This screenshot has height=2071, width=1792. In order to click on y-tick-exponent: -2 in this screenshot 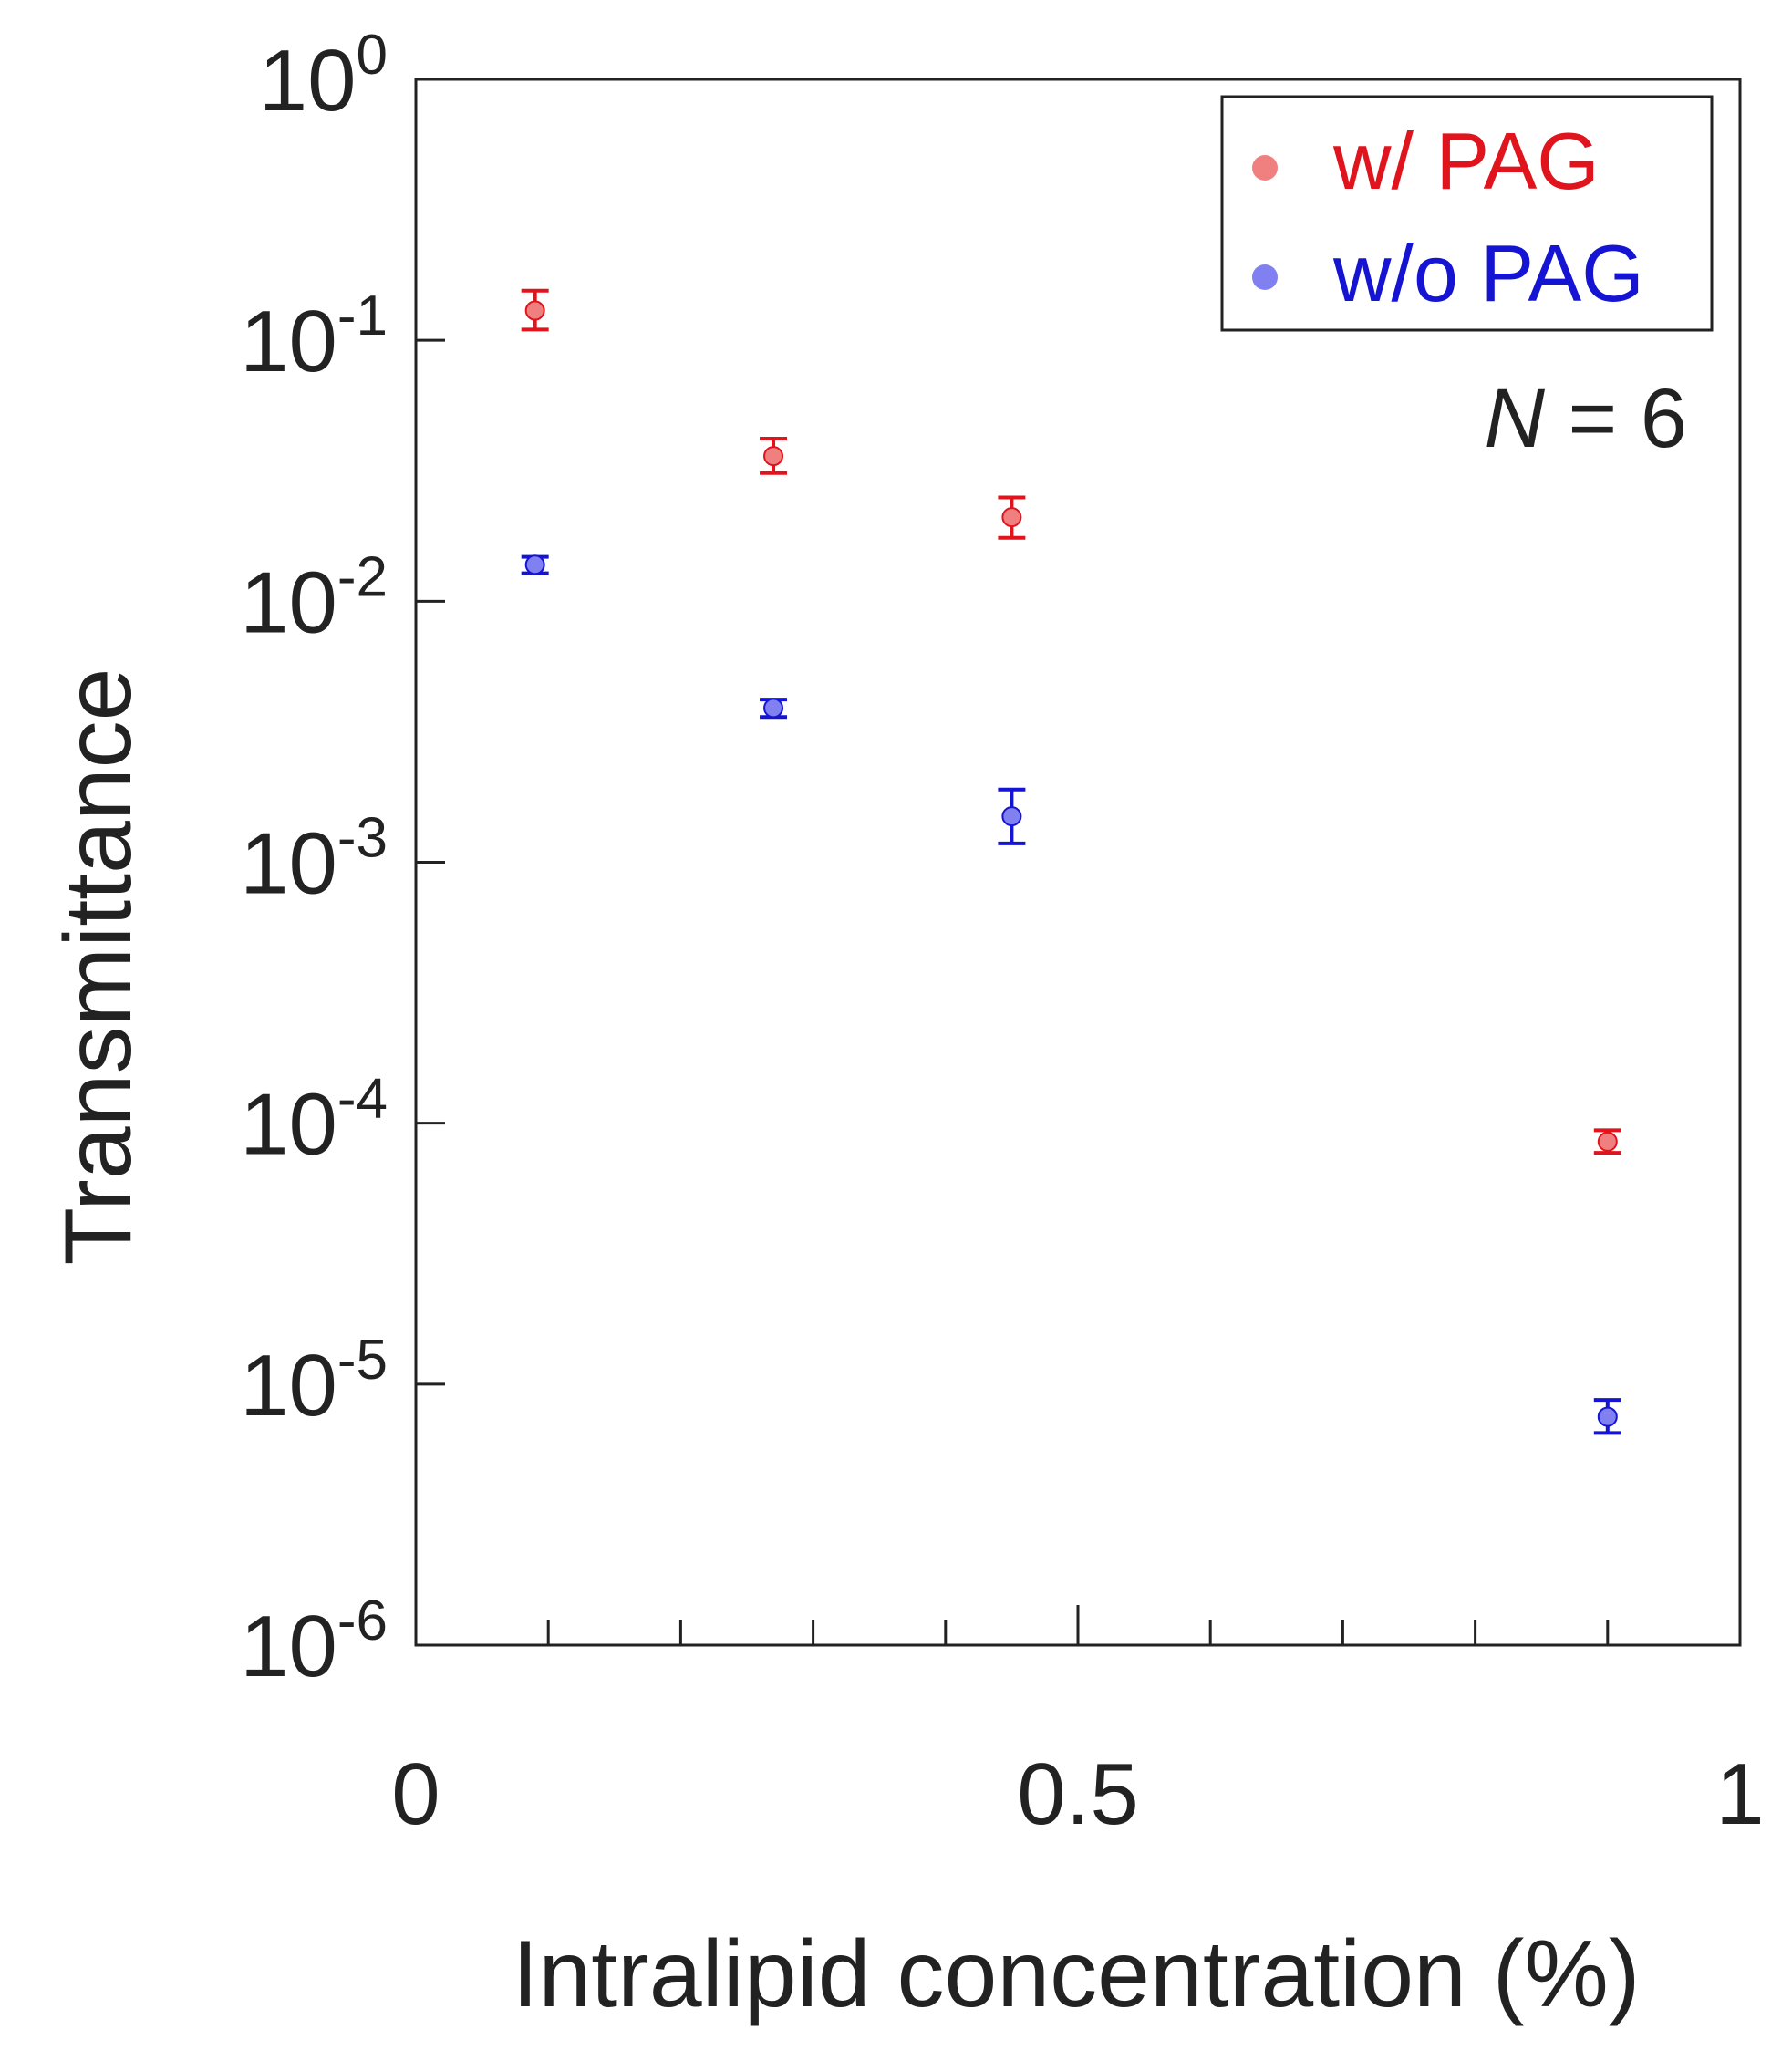, I will do `click(363, 576)`.